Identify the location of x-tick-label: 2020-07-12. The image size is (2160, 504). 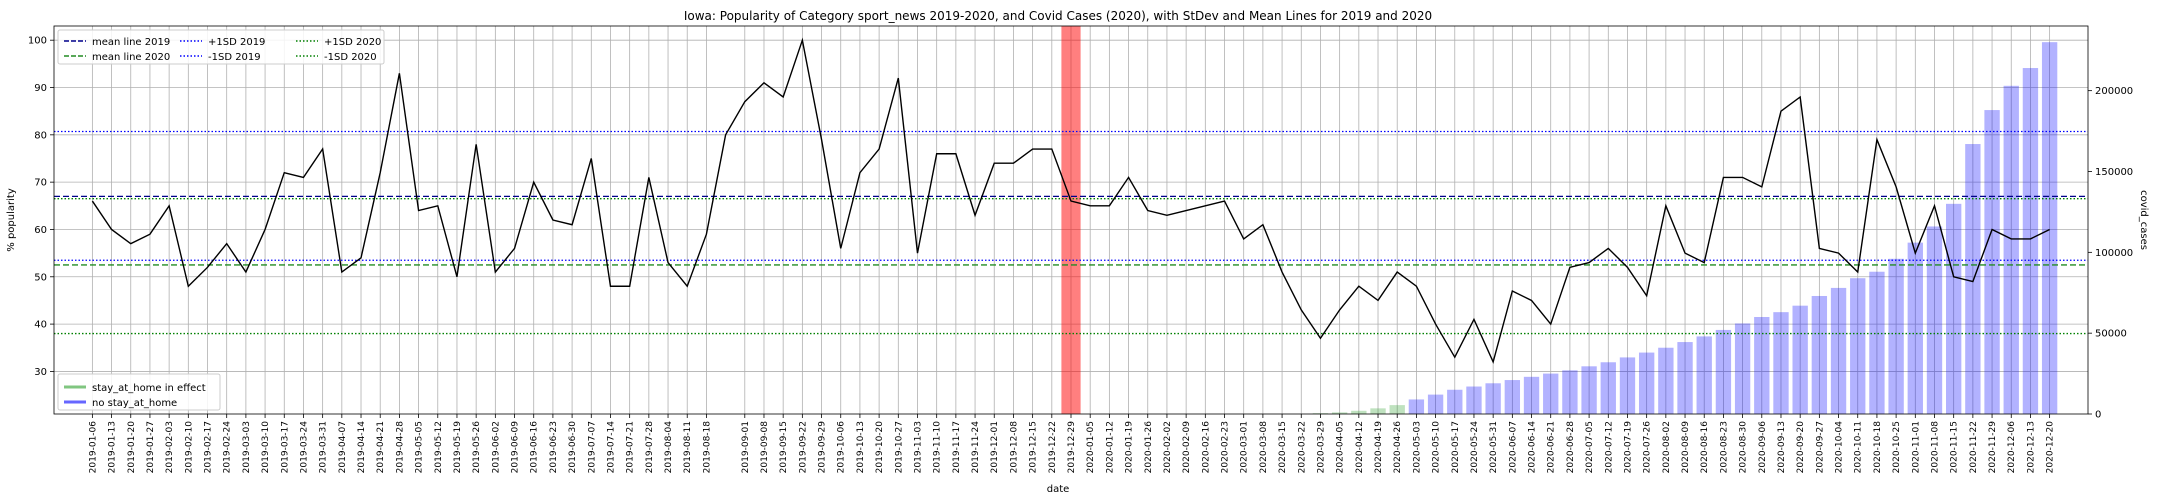
(1609, 447).